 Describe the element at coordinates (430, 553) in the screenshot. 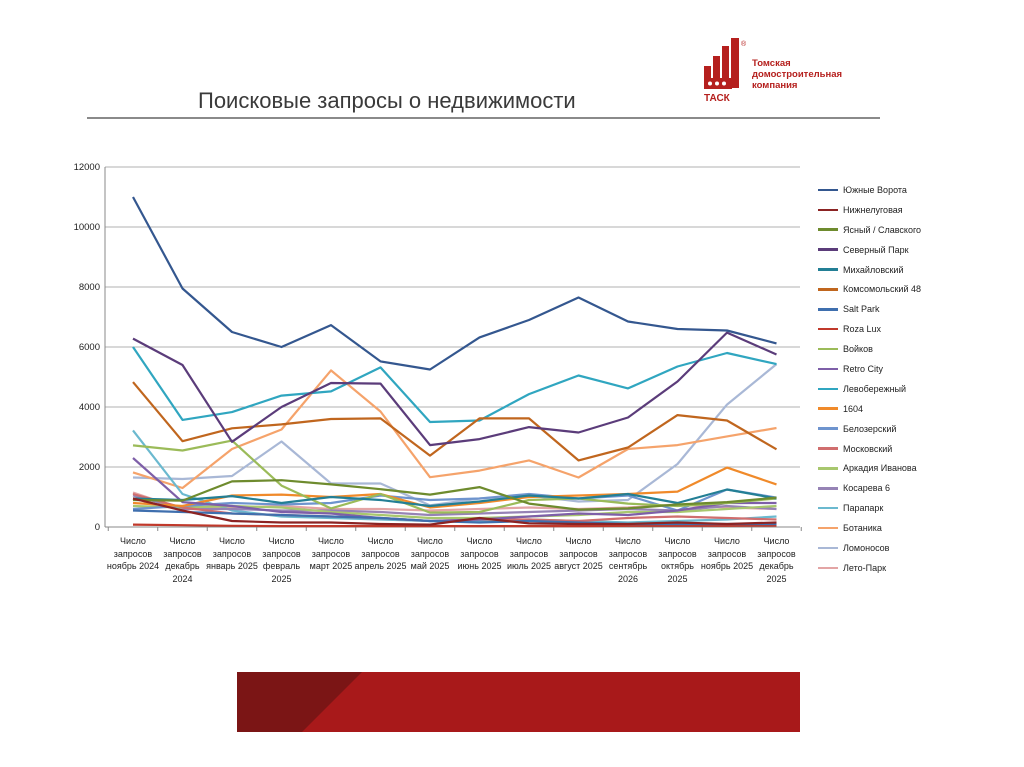

I see `x-tick-label: Число запросов май 2025` at that location.